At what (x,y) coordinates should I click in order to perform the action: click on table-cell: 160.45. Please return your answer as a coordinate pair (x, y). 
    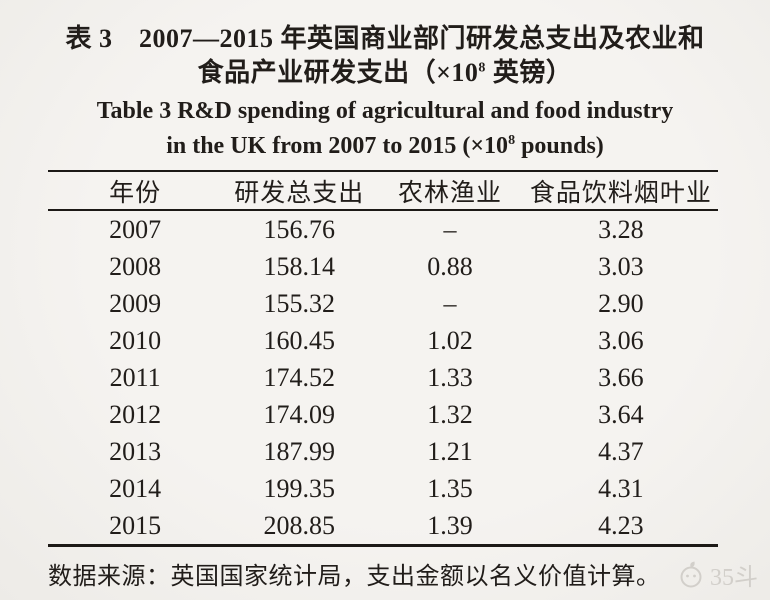
    Looking at the image, I should click on (299, 340).